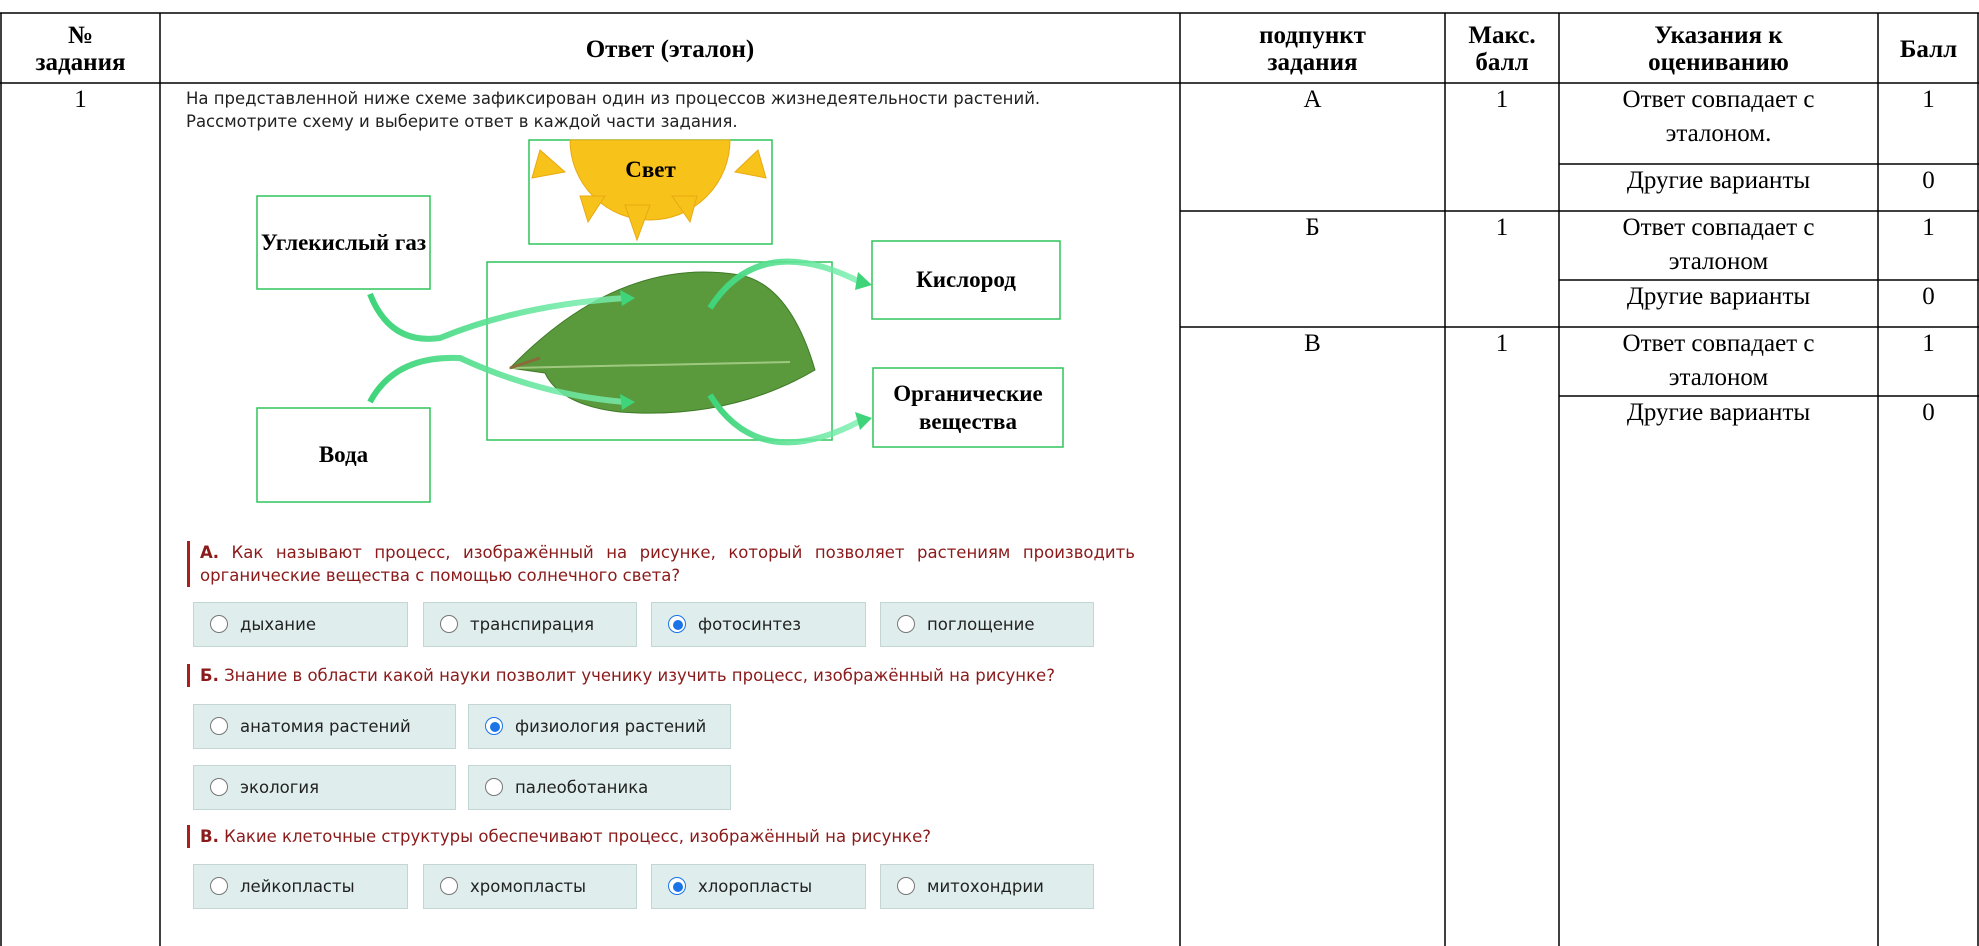 The width and height of the screenshot is (1979, 946). What do you see at coordinates (209, 675) in the screenshot?
I see `question-letter: Б.` at bounding box center [209, 675].